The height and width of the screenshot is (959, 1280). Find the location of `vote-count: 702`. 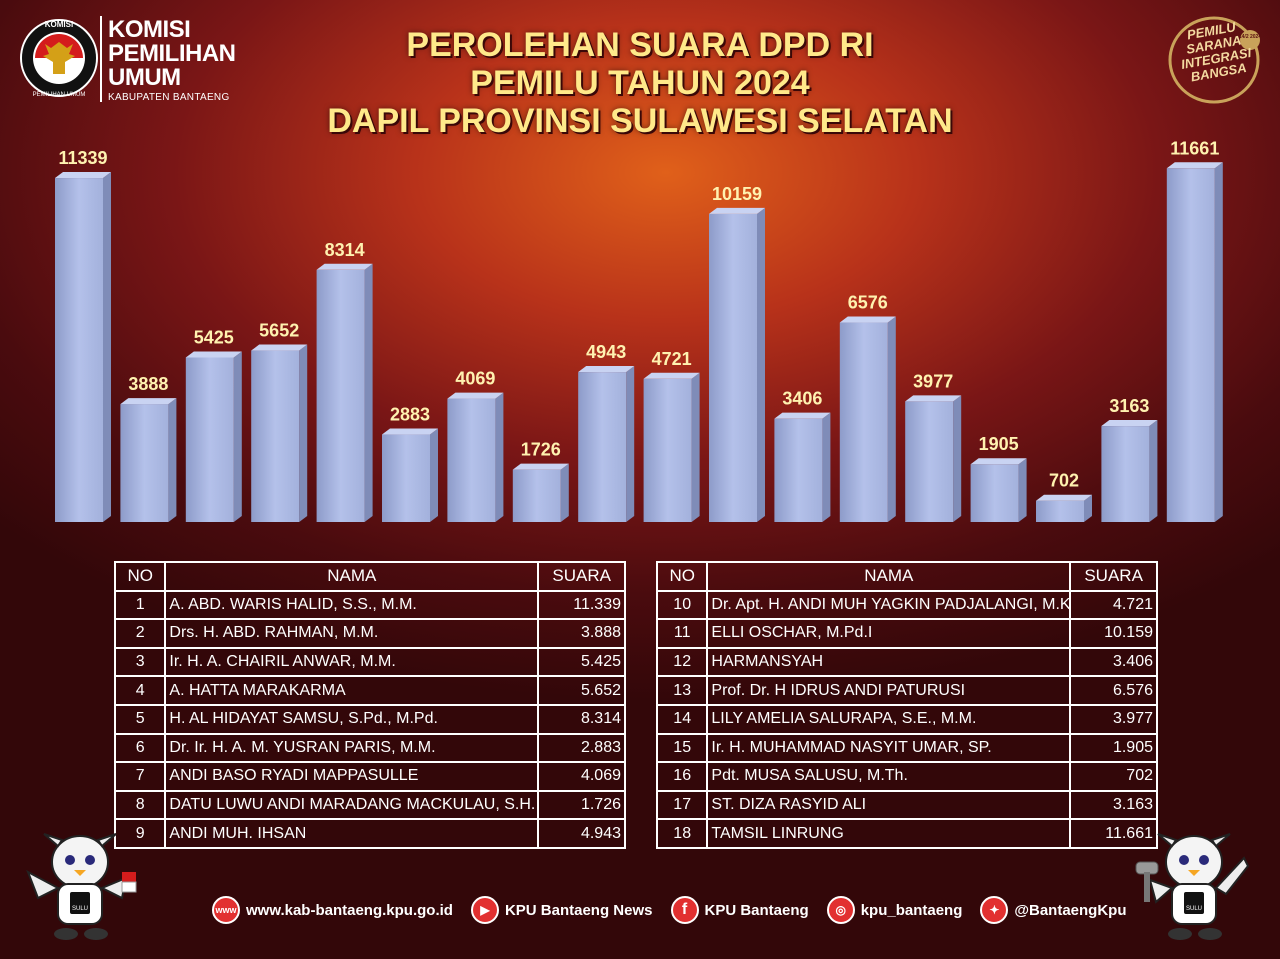

vote-count: 702 is located at coordinates (1113, 776).